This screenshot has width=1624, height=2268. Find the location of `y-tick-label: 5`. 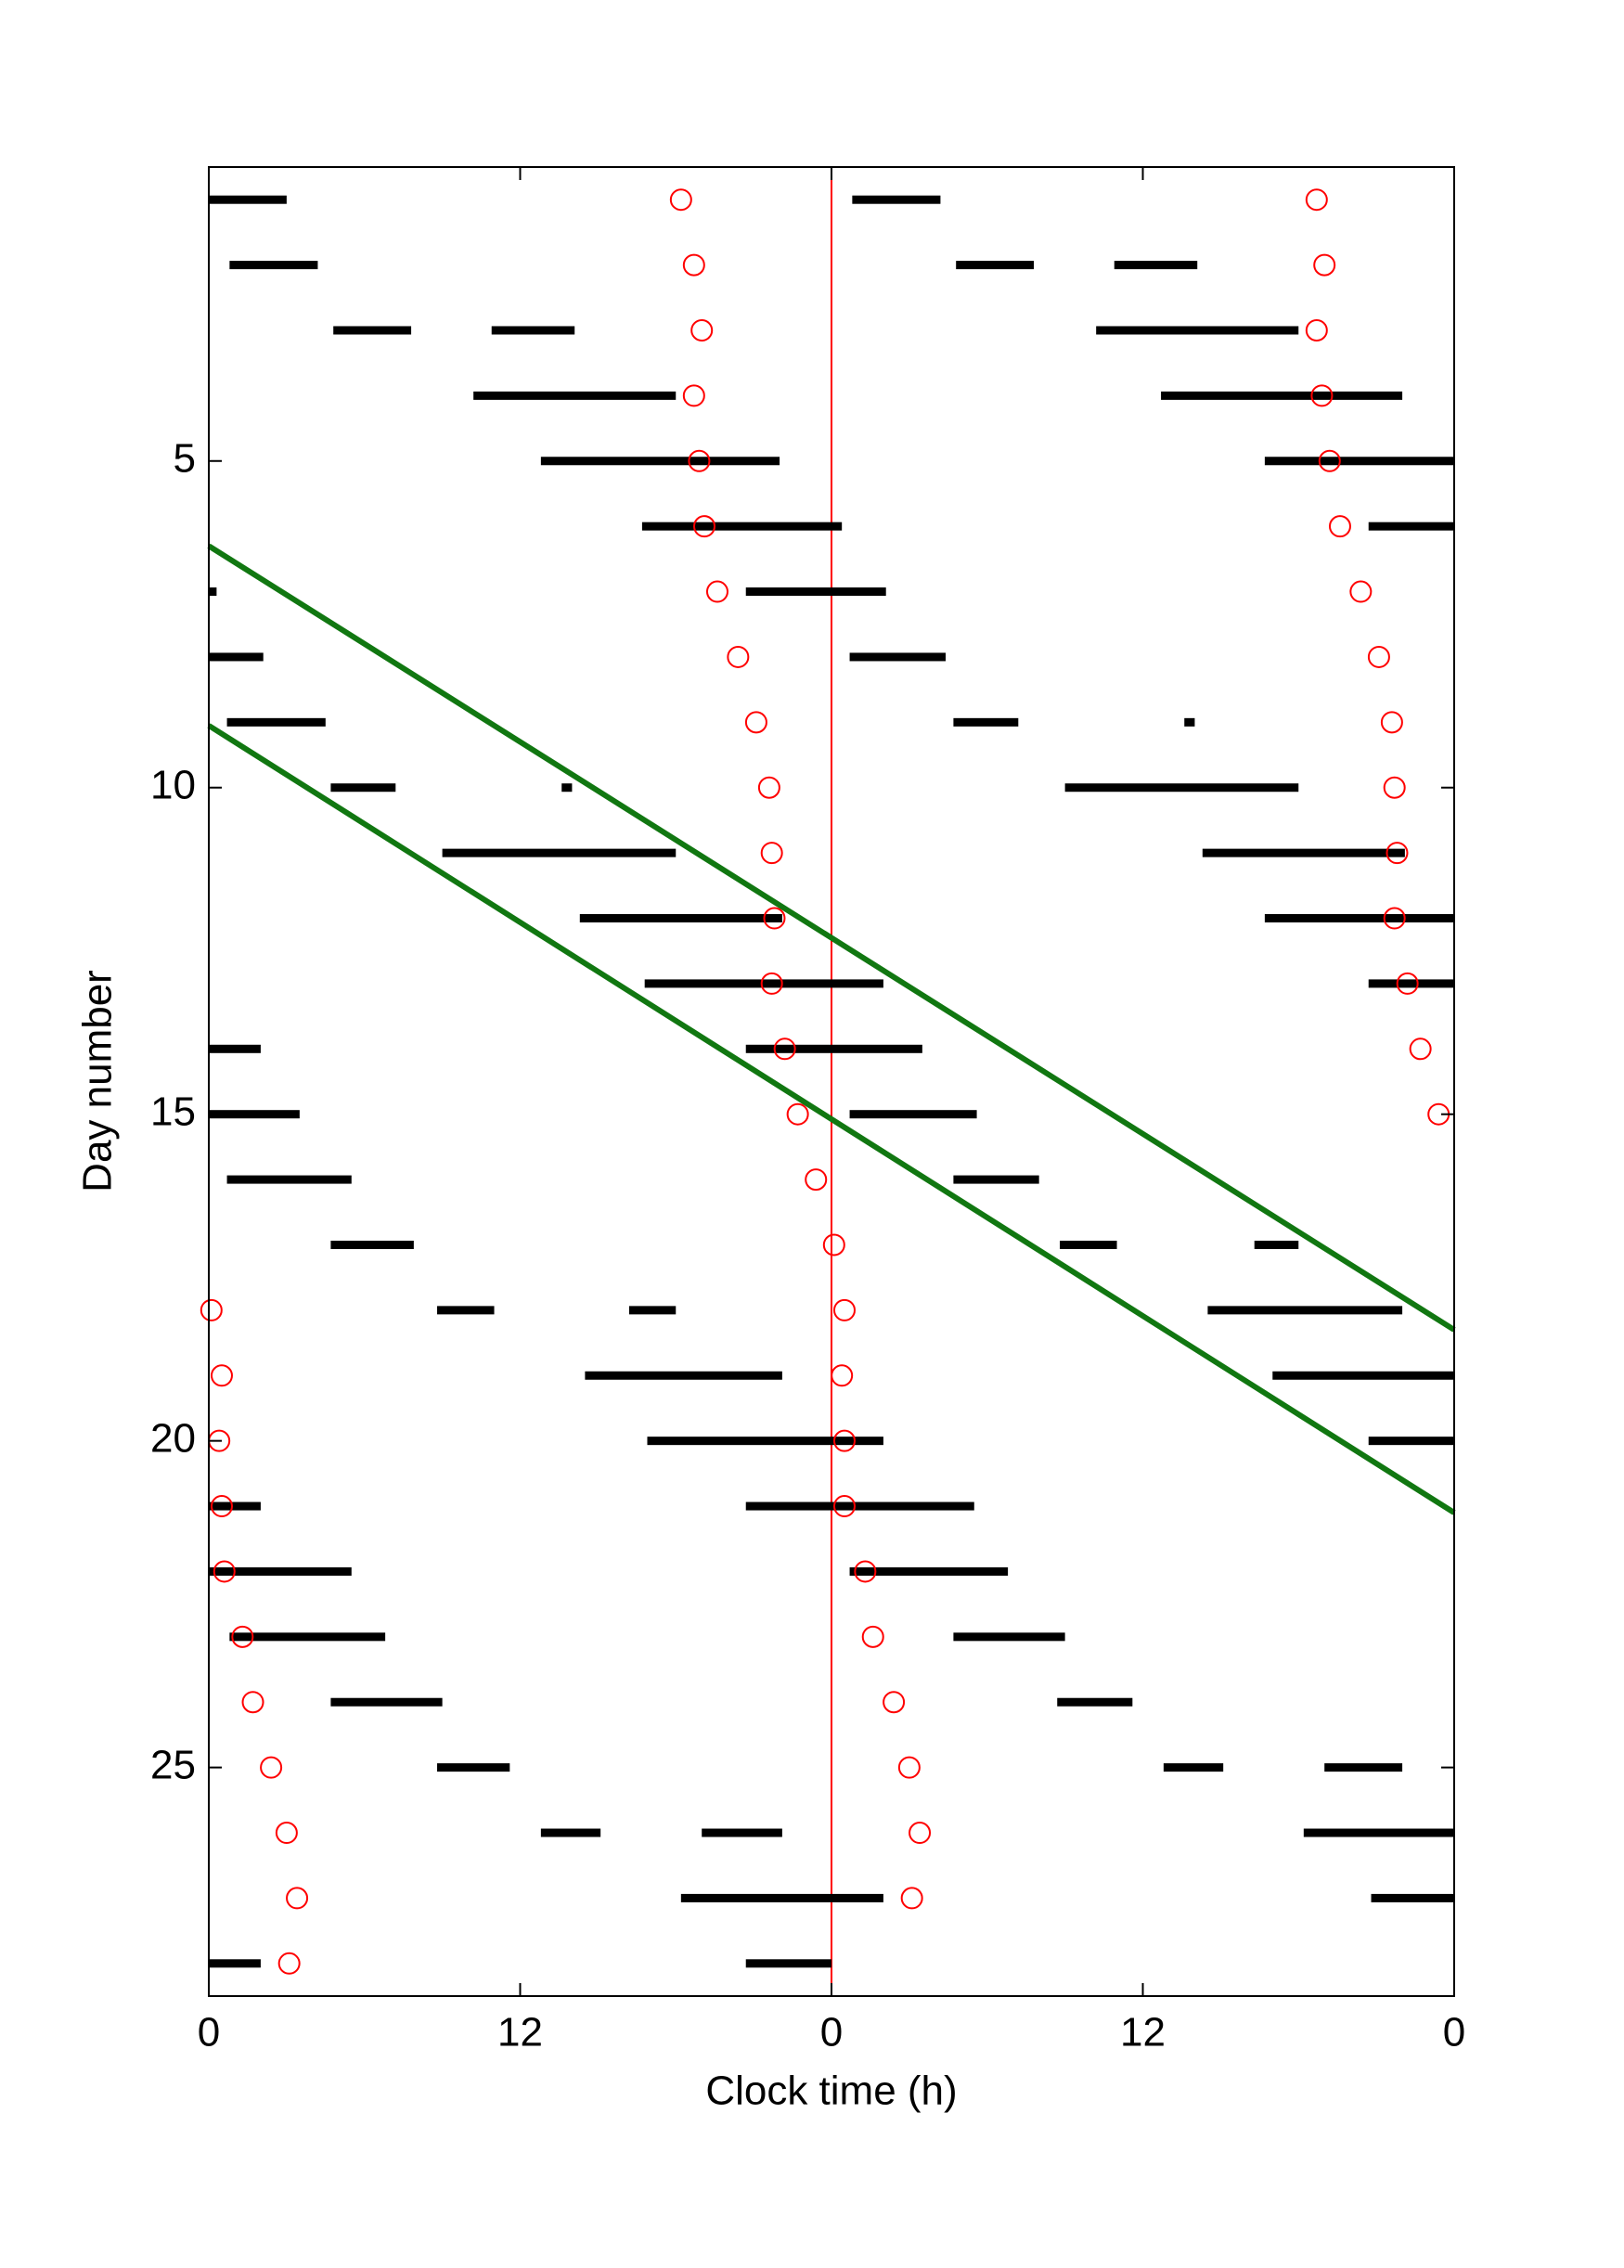

y-tick-label: 5 is located at coordinates (185, 458).